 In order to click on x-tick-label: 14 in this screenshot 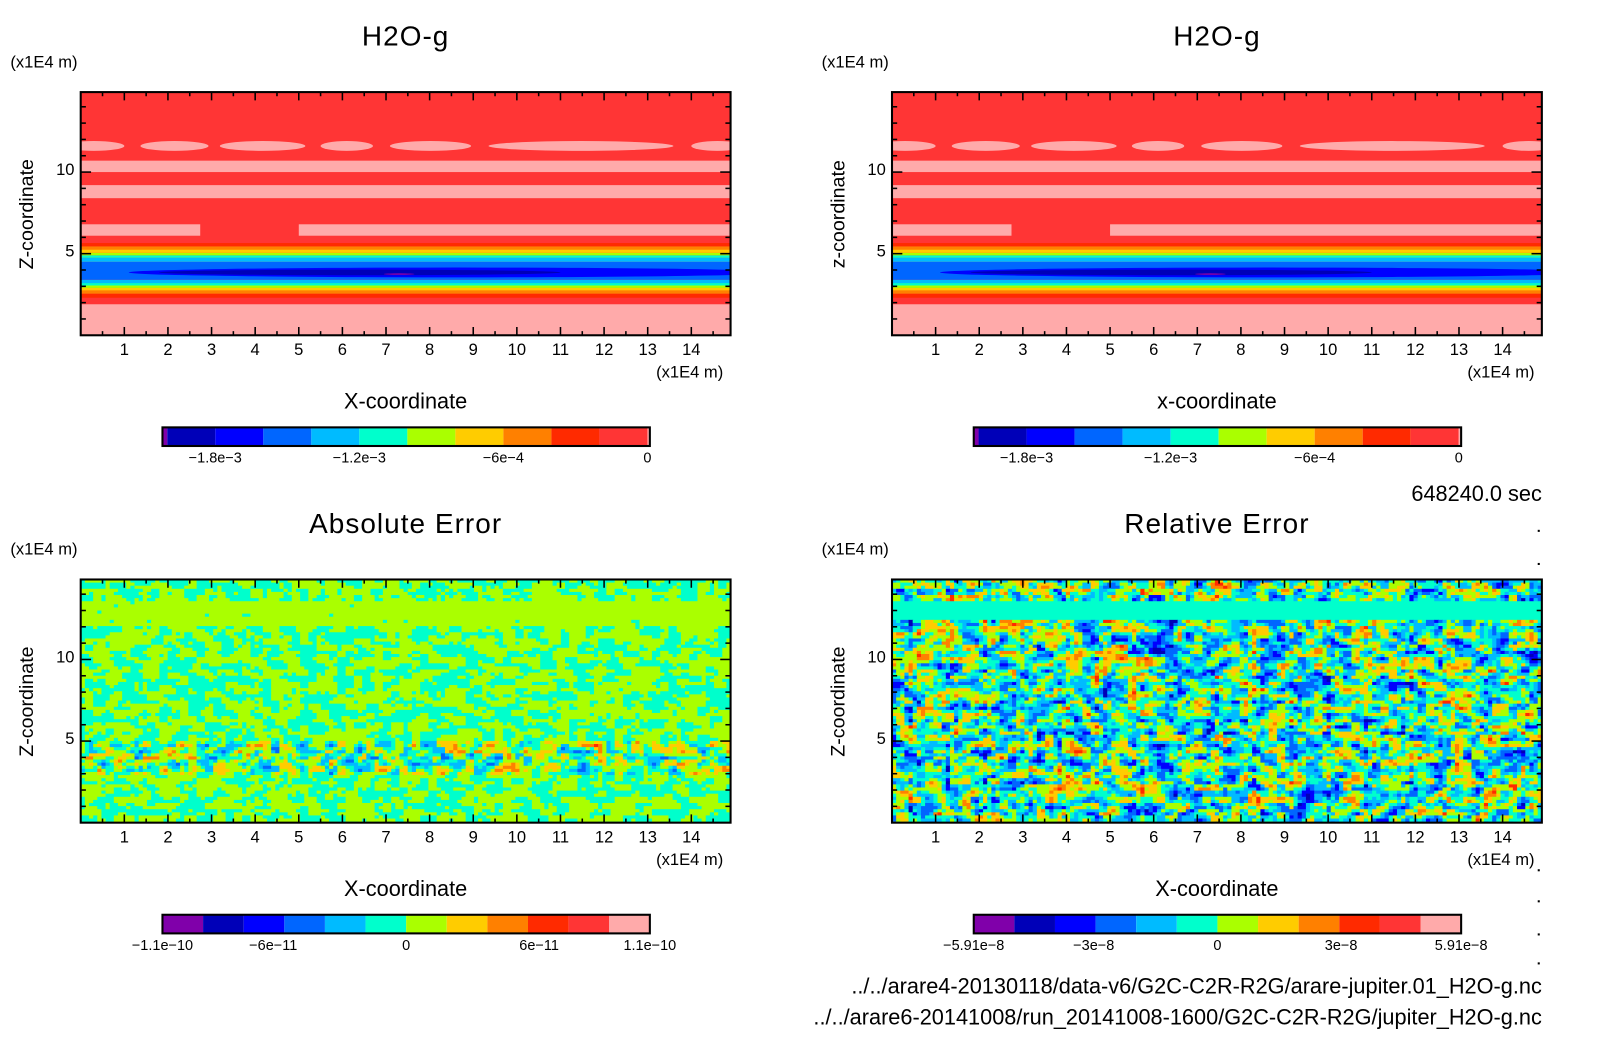, I will do `click(691, 350)`.